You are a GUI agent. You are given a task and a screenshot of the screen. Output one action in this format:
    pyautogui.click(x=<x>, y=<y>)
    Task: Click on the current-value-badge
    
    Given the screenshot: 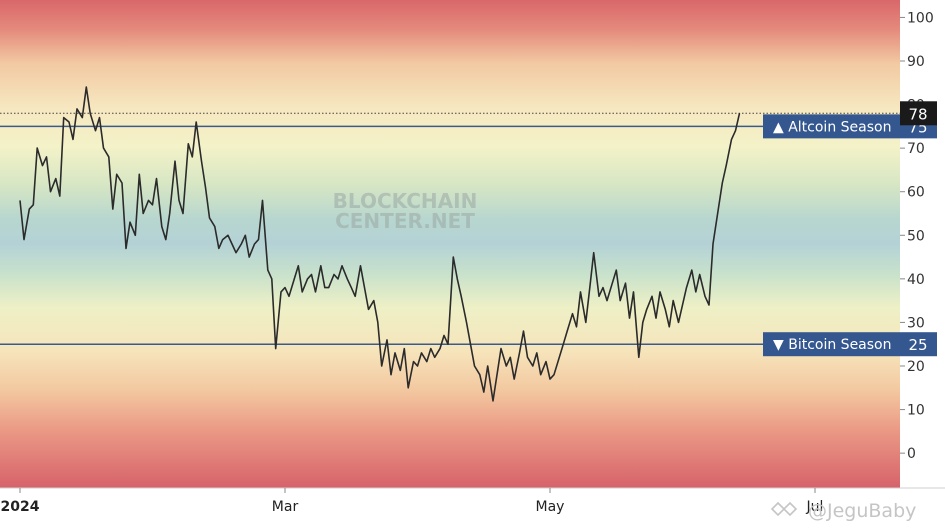 What is the action you would take?
    pyautogui.click(x=918, y=113)
    